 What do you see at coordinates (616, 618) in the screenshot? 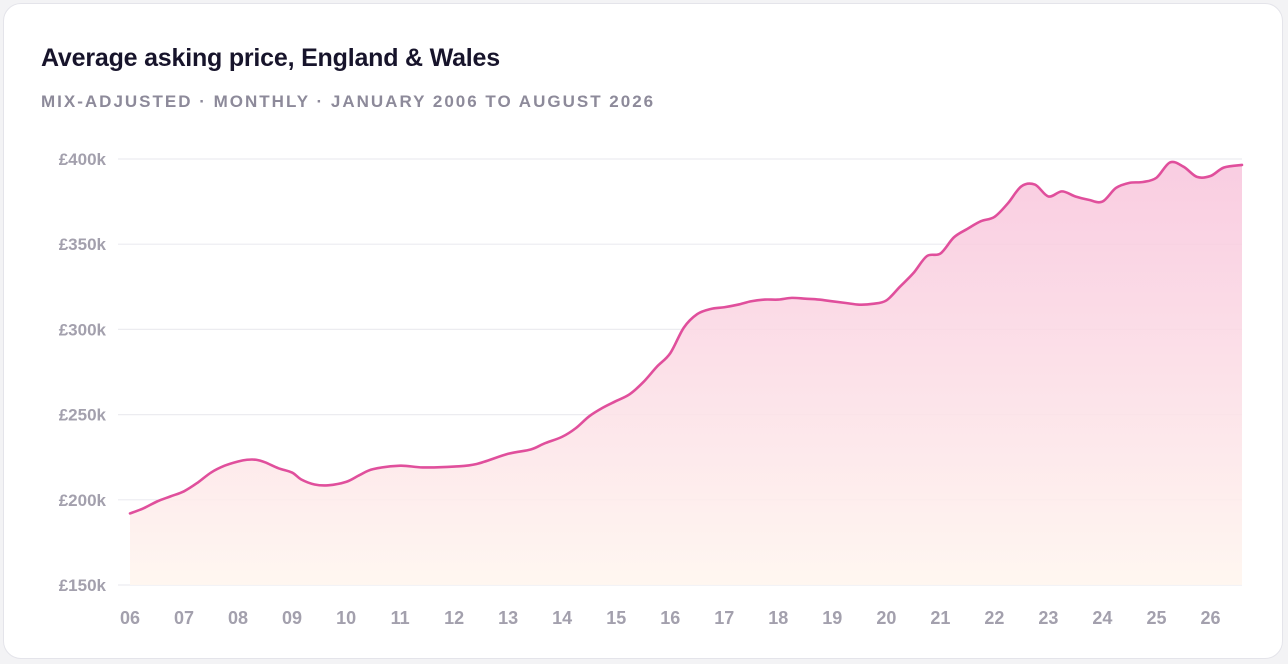
I see `x-tick-label: 15` at bounding box center [616, 618].